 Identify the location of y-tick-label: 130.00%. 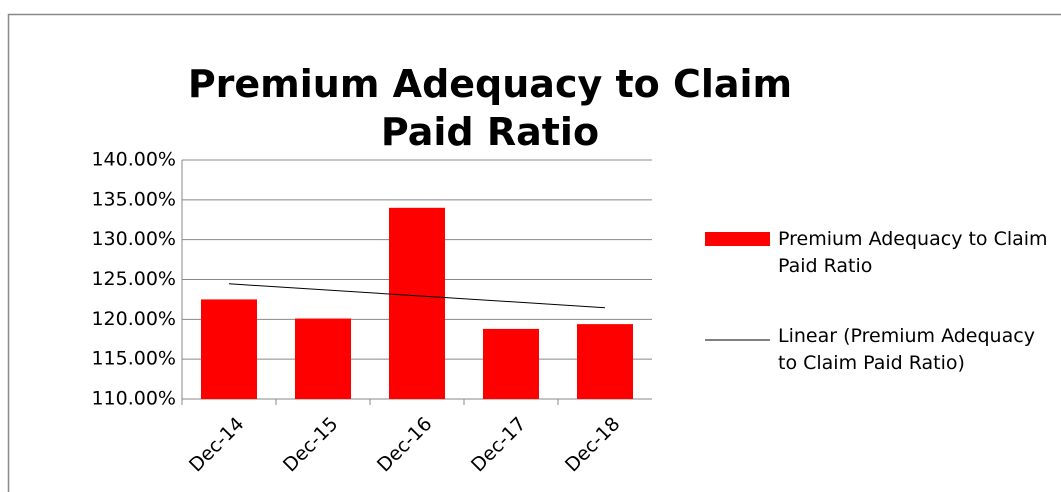
(133, 239).